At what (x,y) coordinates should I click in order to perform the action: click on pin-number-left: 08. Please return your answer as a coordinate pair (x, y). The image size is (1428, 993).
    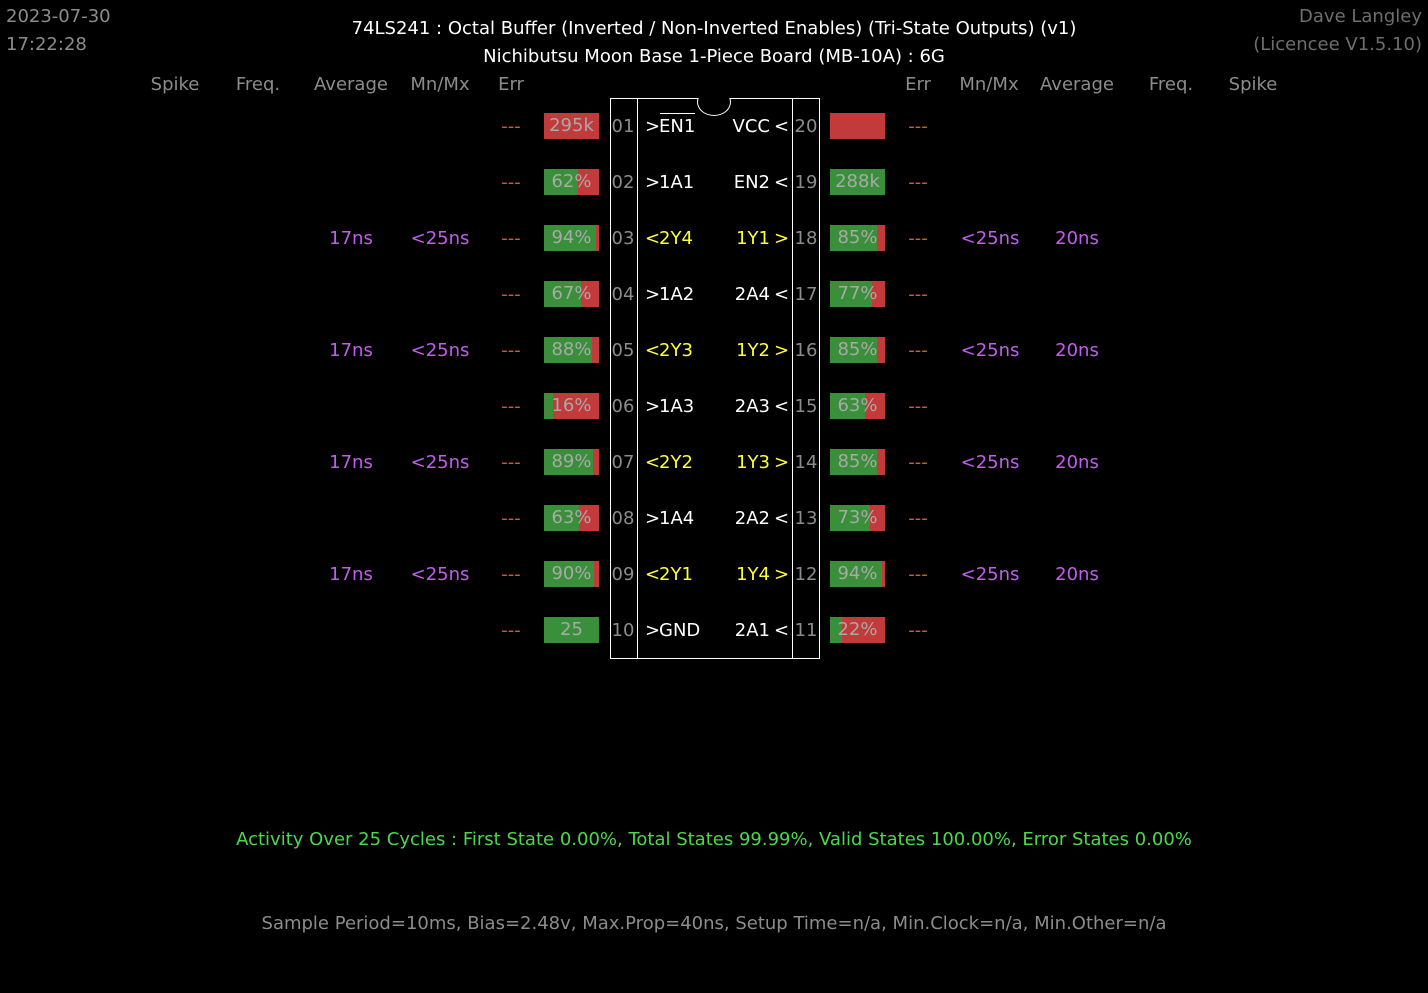
    Looking at the image, I should click on (623, 518).